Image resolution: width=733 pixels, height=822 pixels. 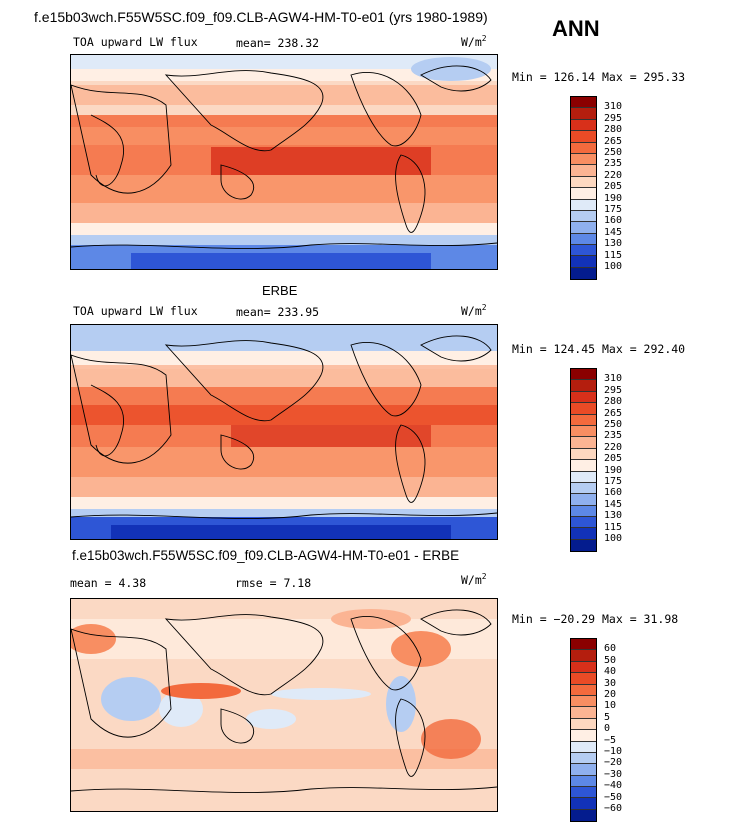 I want to click on mean-label: mean= 238.32, so click(x=278, y=43).